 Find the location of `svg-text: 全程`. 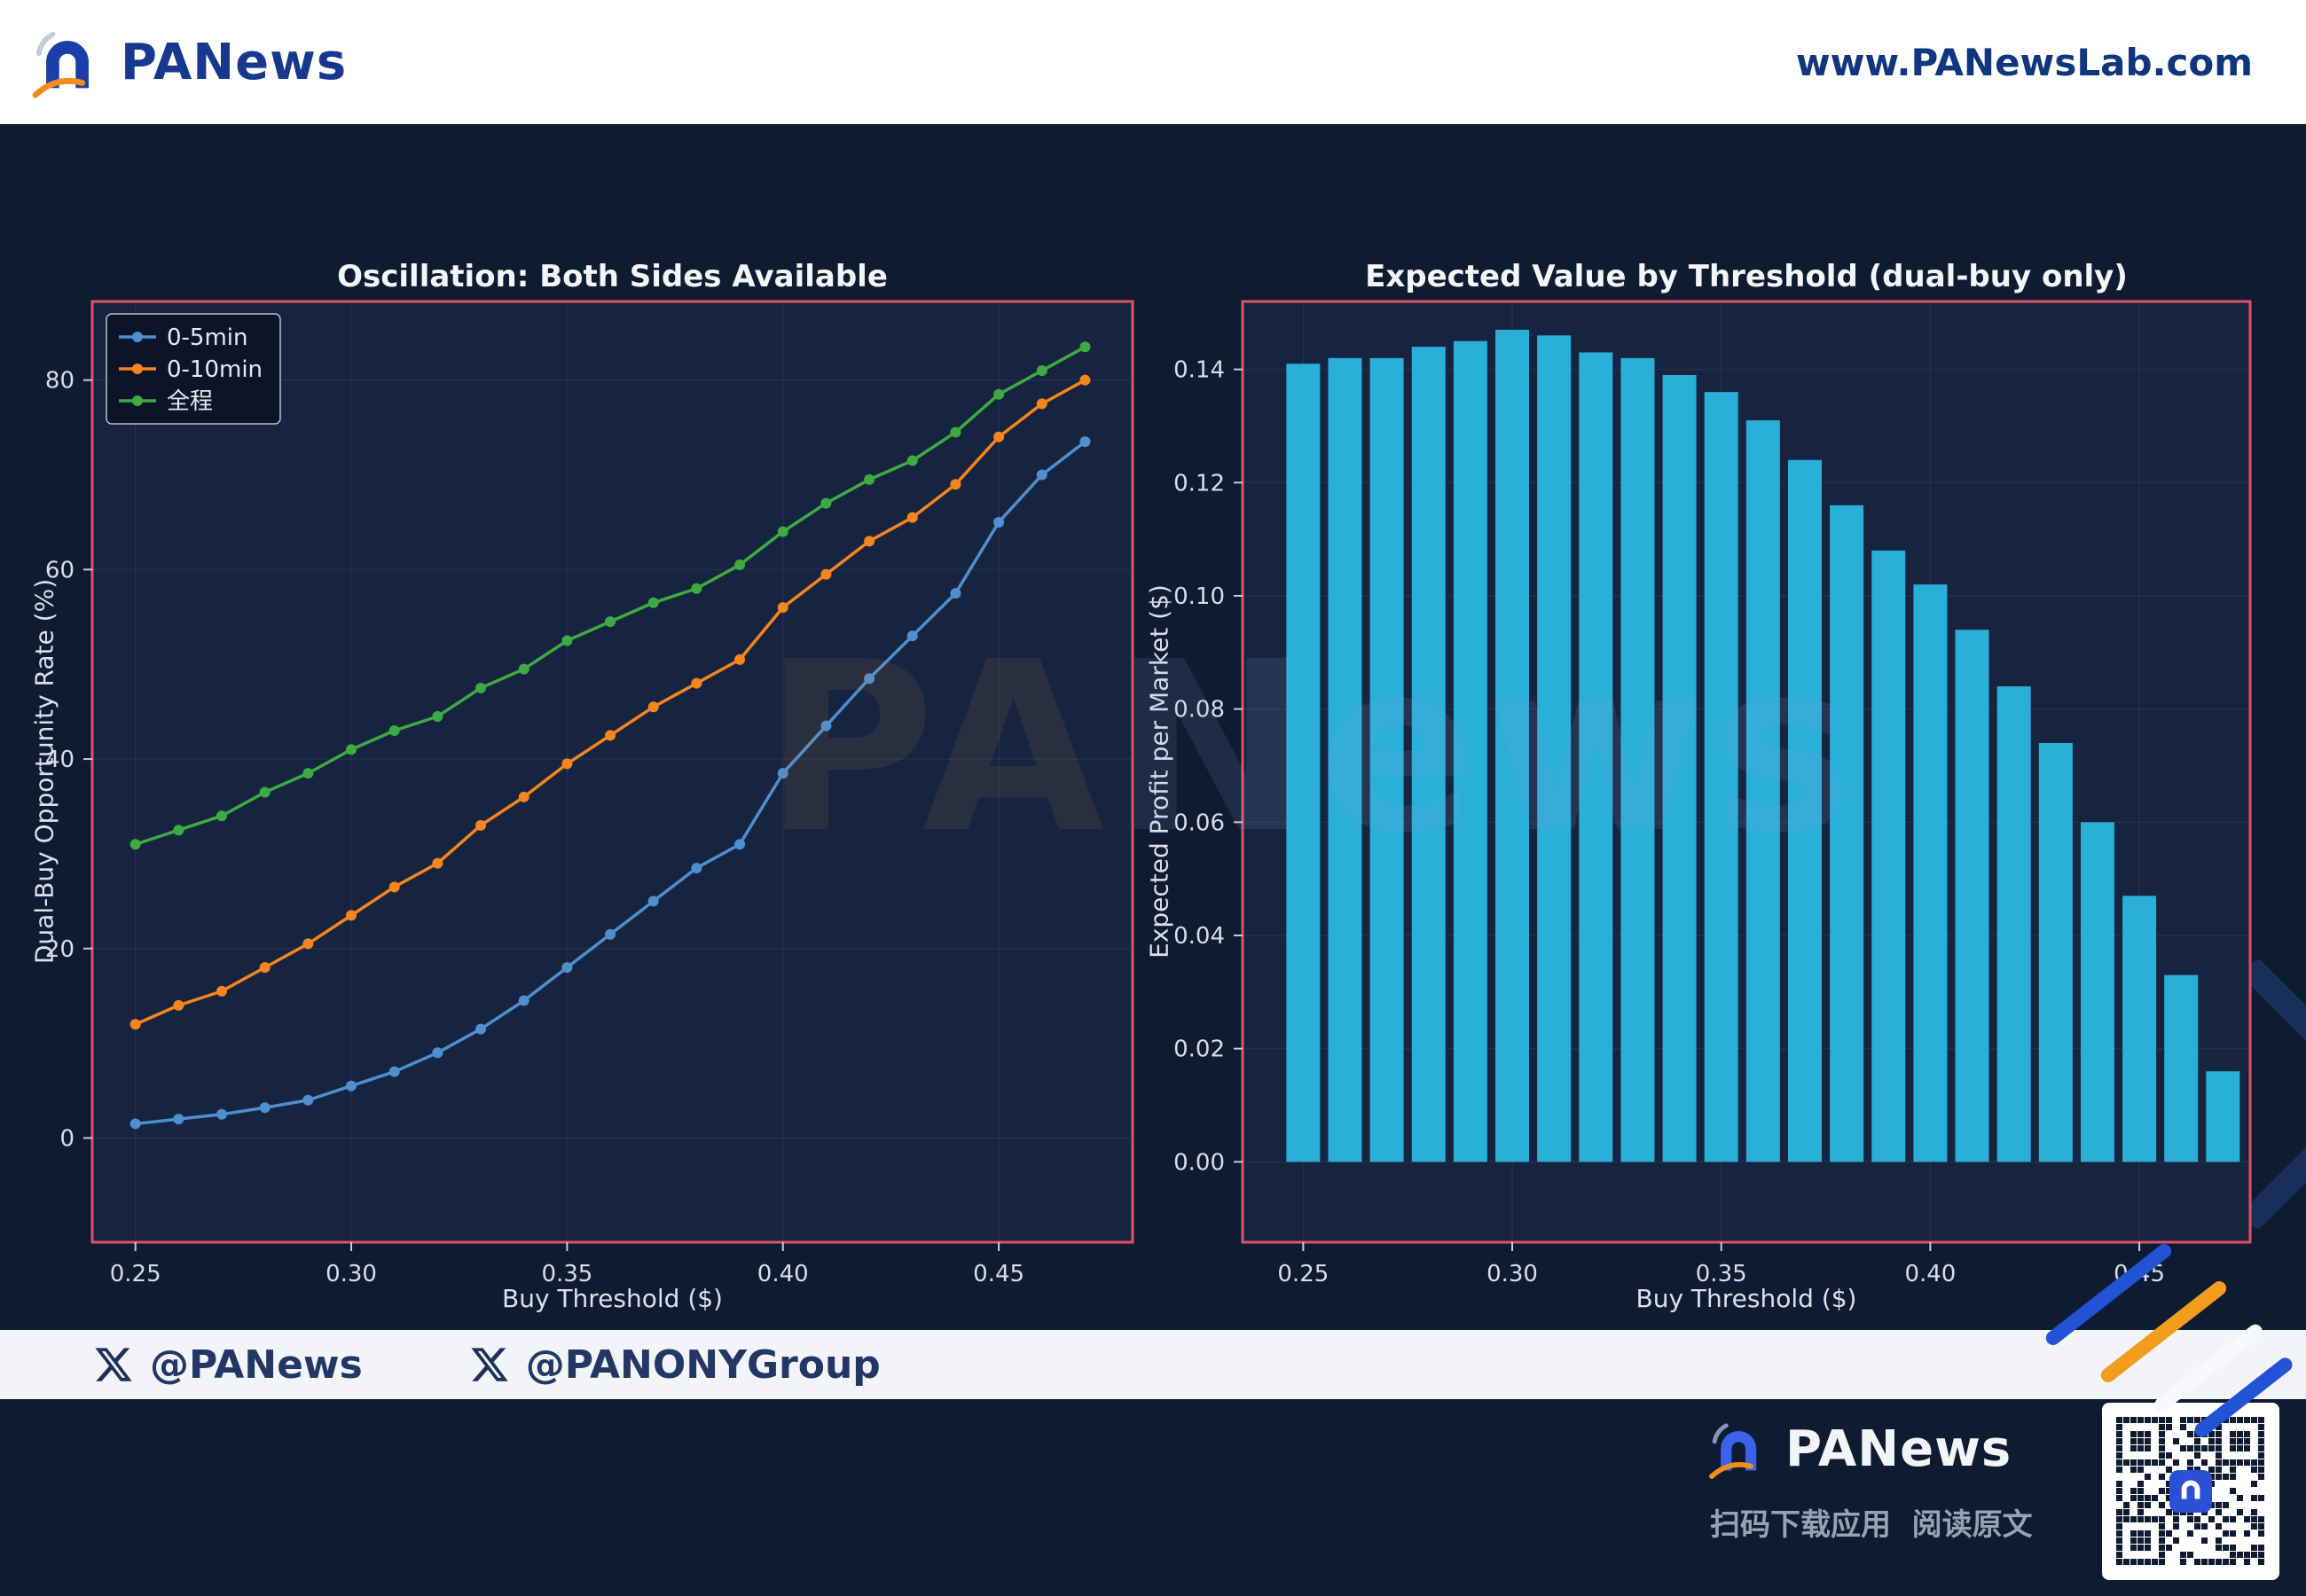

svg-text: 全程 is located at coordinates (190, 402).